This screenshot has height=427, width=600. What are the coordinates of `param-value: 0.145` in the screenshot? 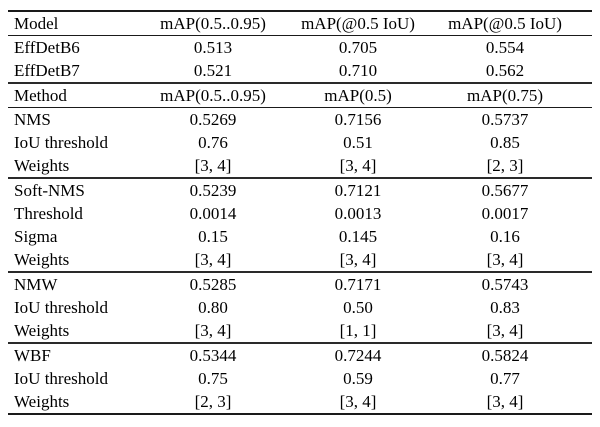 It's located at (358, 236).